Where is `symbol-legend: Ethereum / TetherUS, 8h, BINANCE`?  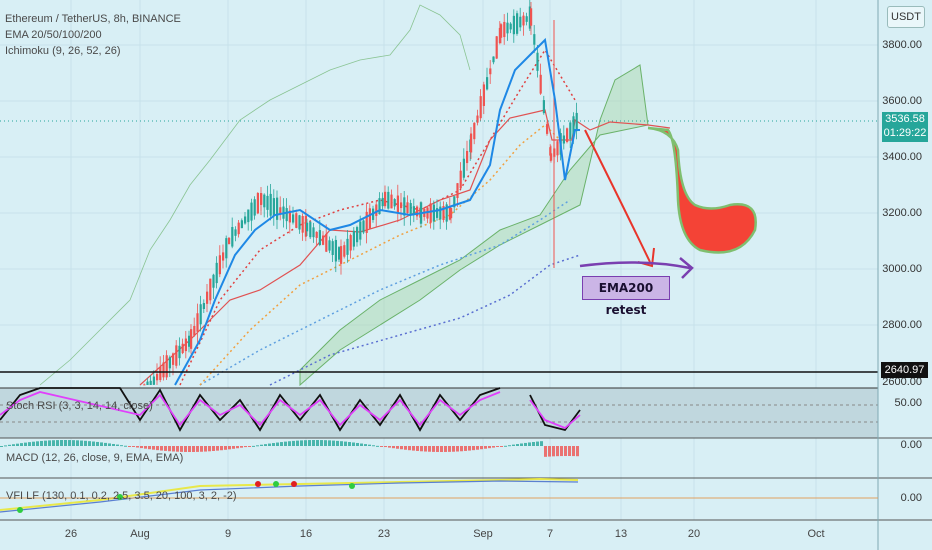 symbol-legend: Ethereum / TetherUS, 8h, BINANCE is located at coordinates (93, 19).